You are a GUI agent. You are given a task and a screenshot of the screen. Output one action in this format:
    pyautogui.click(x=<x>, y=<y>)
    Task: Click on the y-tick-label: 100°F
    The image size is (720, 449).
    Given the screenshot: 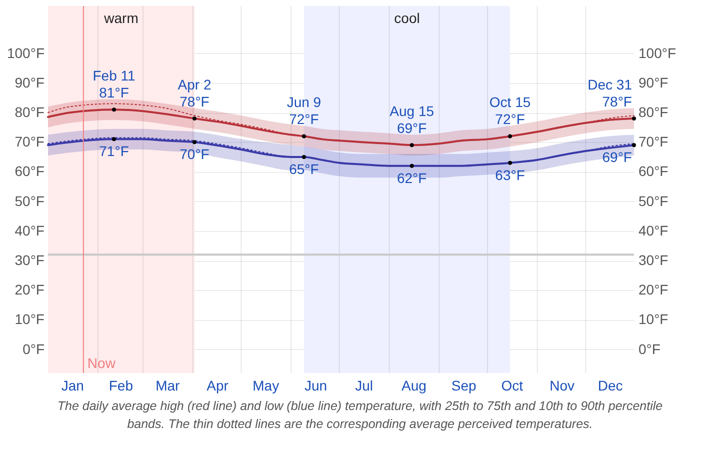 What is the action you would take?
    pyautogui.click(x=25, y=52)
    